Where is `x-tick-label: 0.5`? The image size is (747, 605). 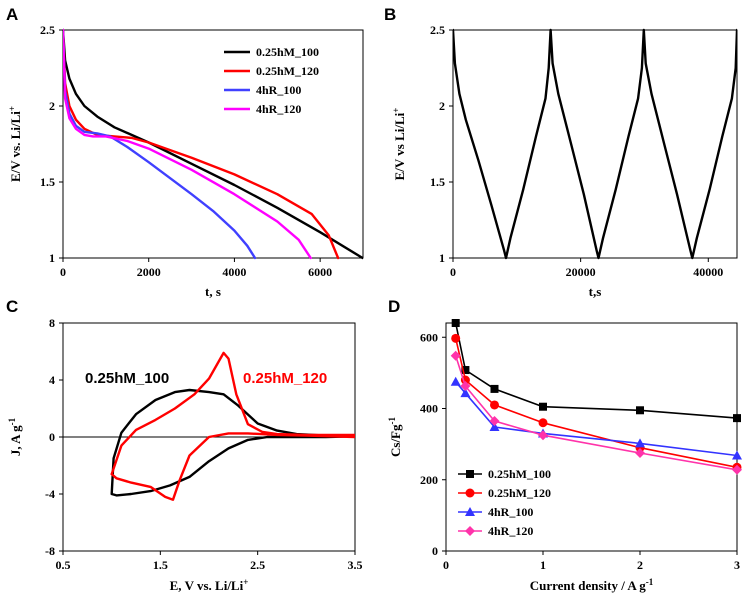 x-tick-label: 0.5 is located at coordinates (63, 565).